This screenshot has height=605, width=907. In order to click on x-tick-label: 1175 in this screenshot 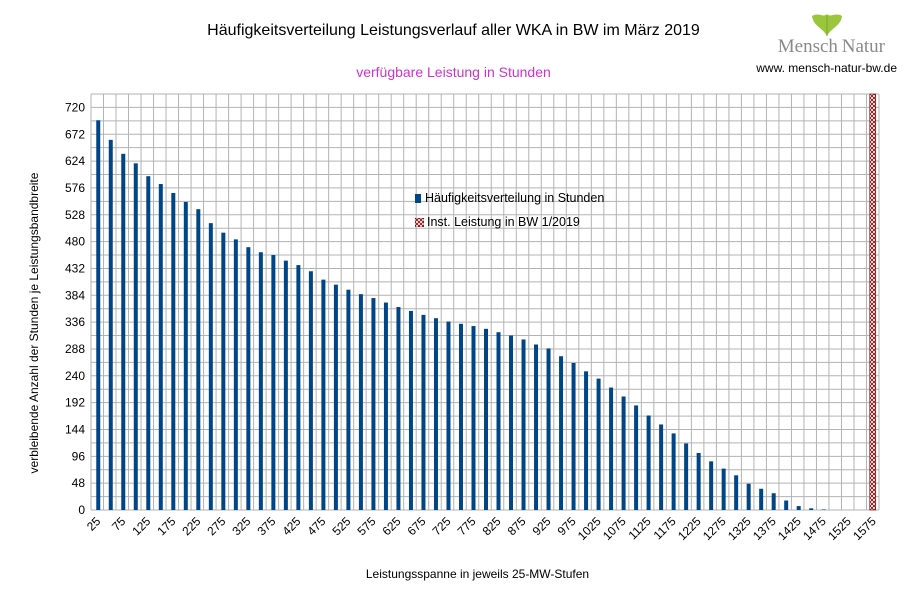, I will do `click(665, 528)`.